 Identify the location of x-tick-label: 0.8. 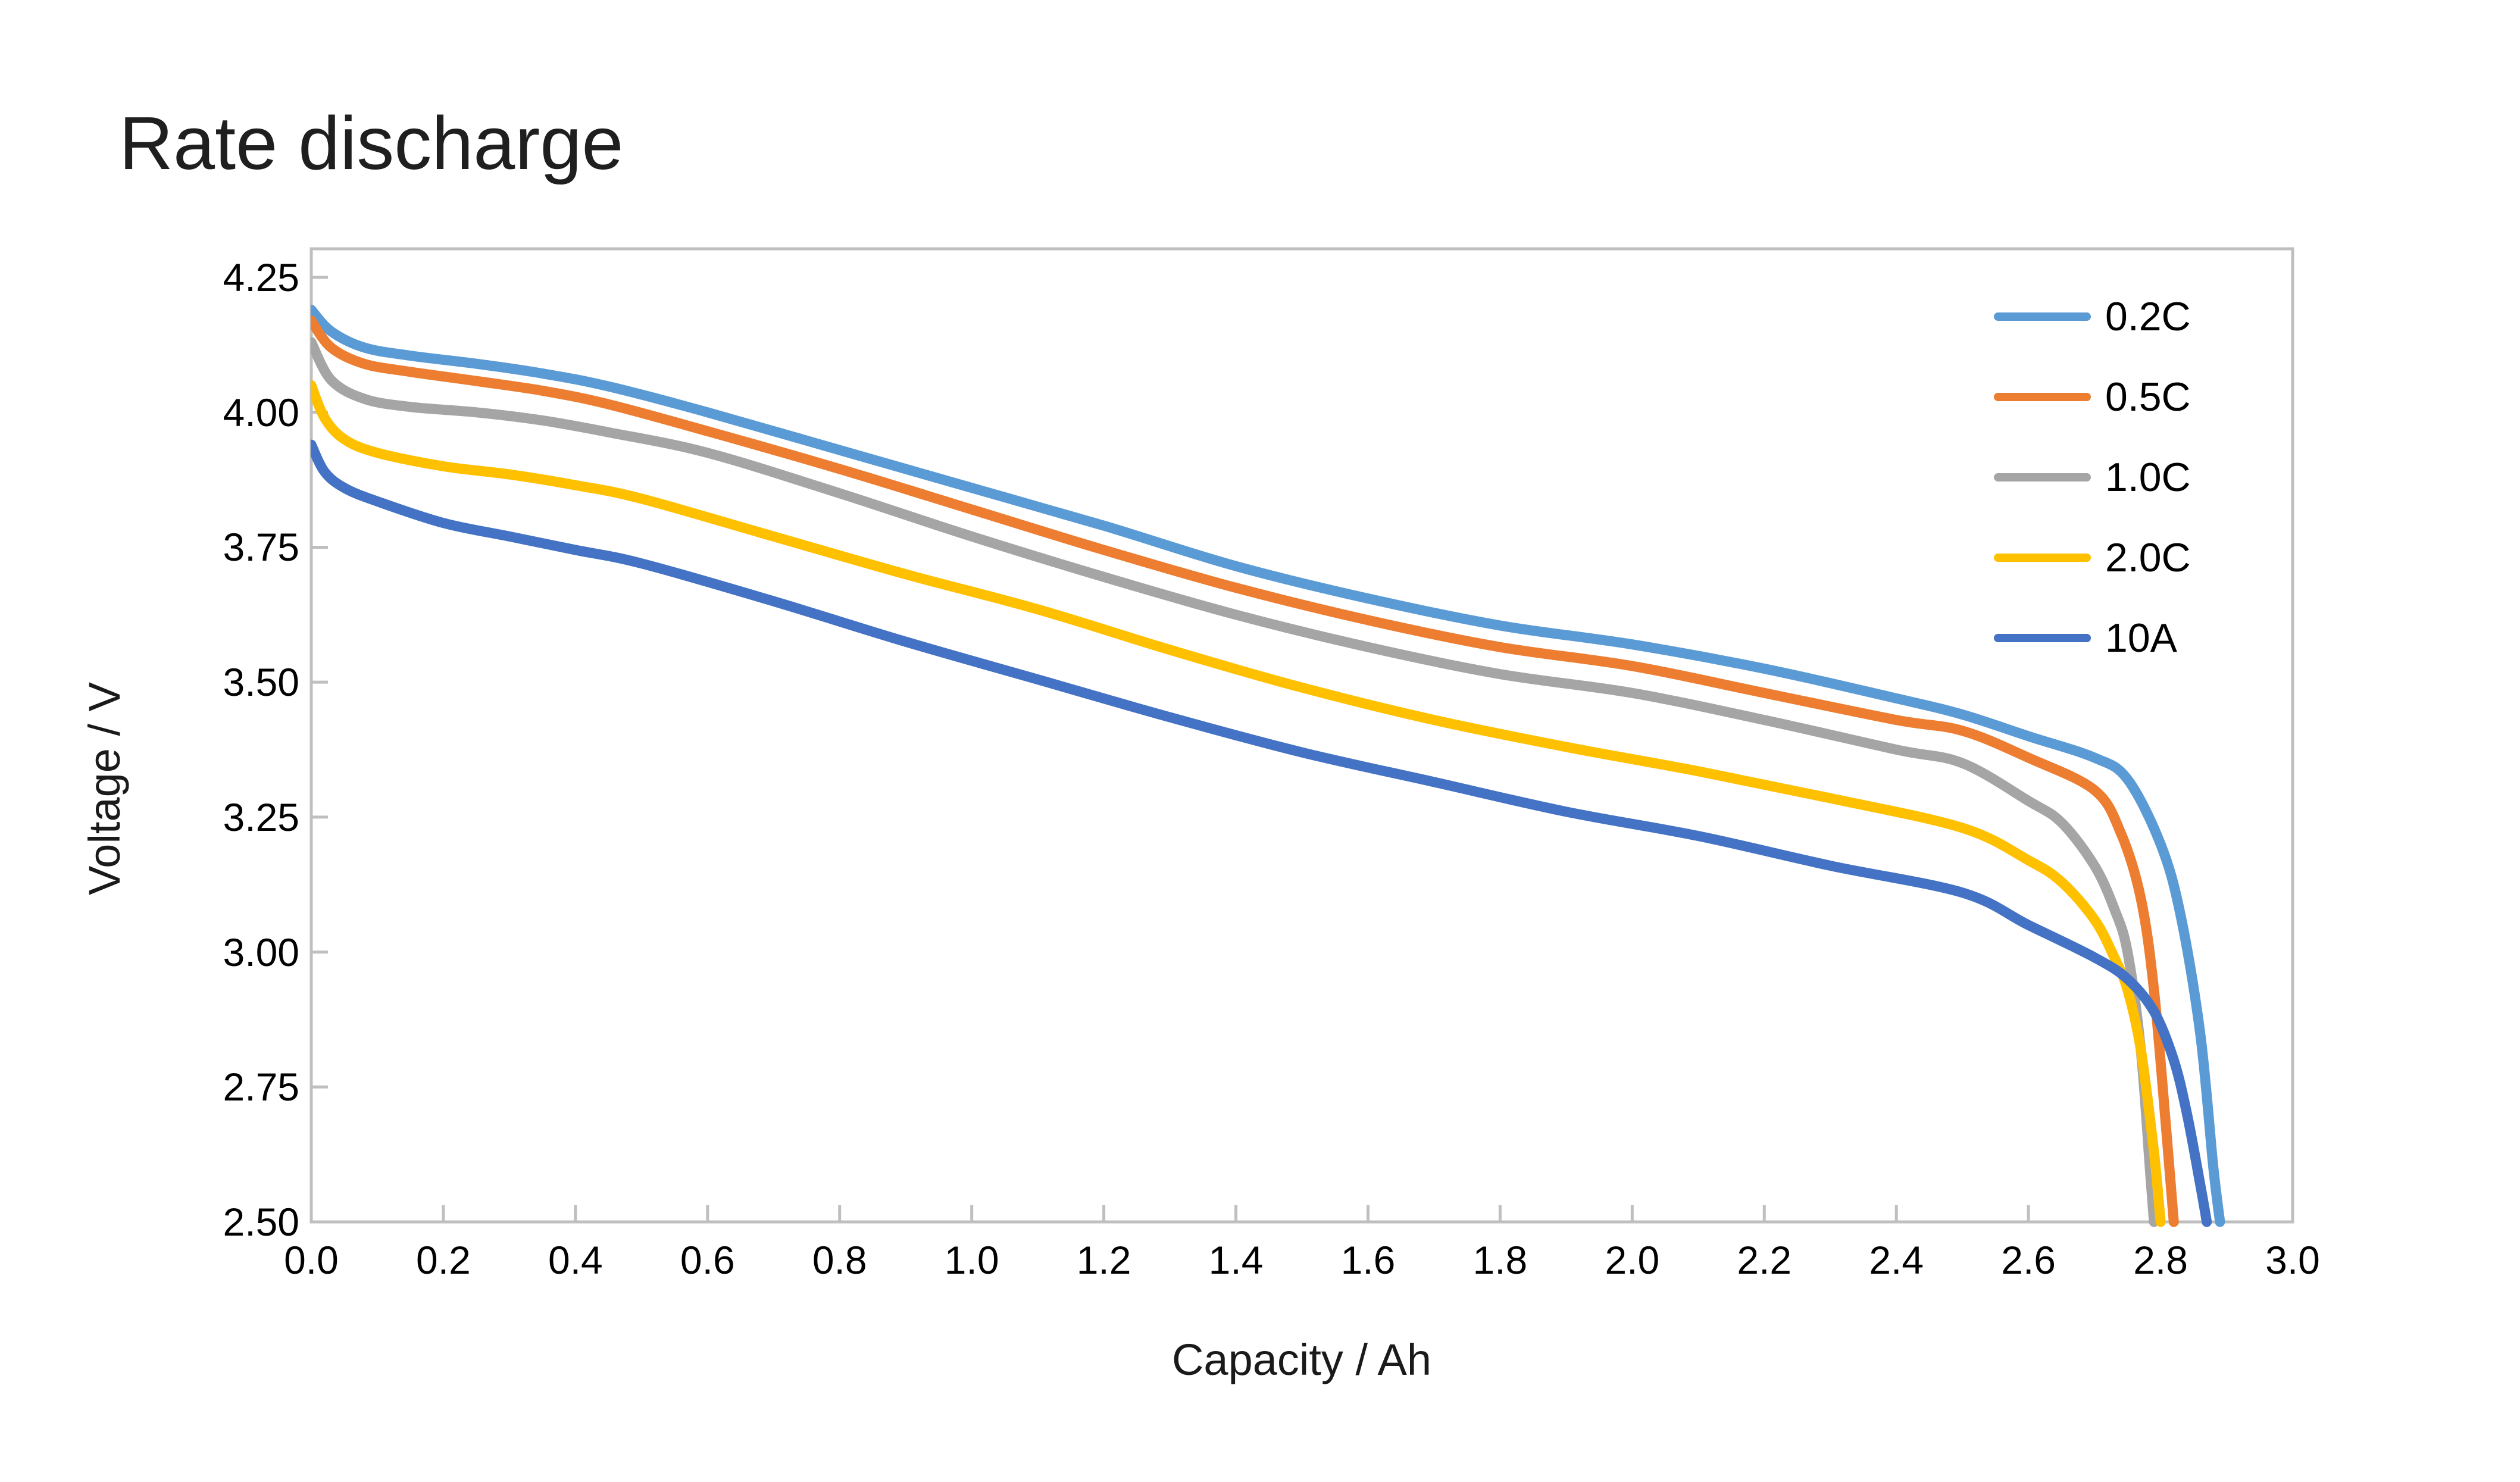
(840, 1260).